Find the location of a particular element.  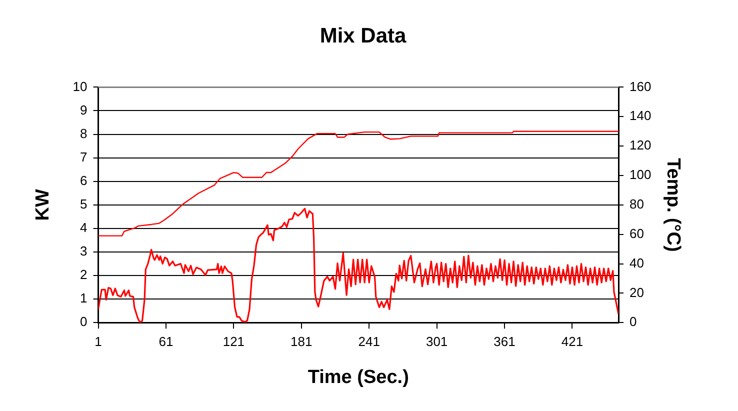

y2-tick-label: 140 is located at coordinates (641, 116).